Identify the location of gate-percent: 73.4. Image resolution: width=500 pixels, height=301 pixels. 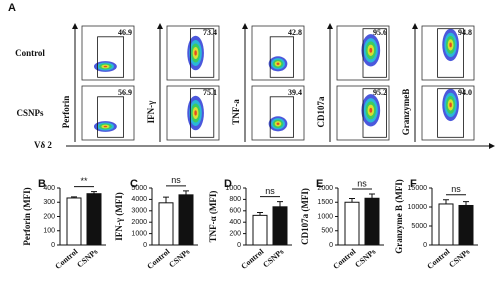
(210, 32).